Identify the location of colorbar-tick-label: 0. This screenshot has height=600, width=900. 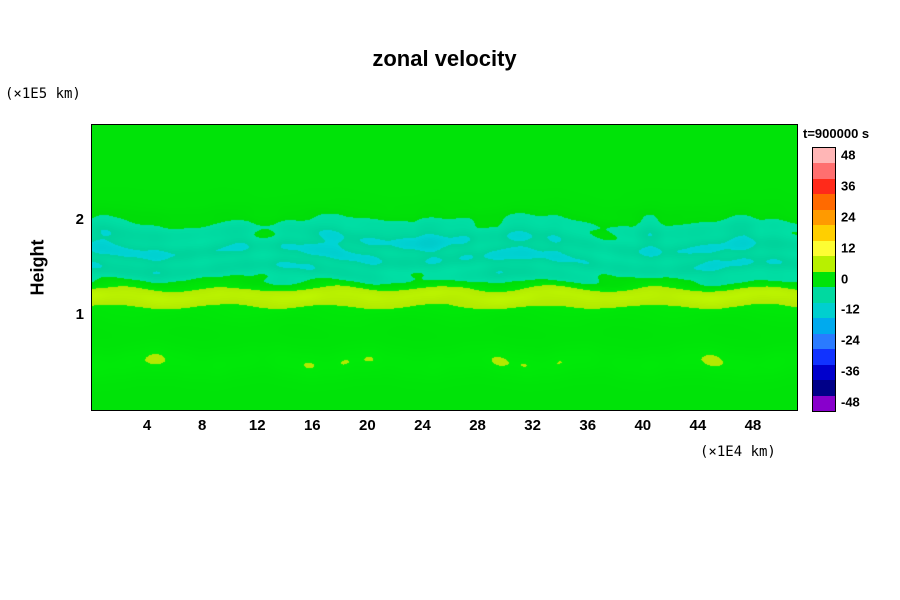
(845, 278).